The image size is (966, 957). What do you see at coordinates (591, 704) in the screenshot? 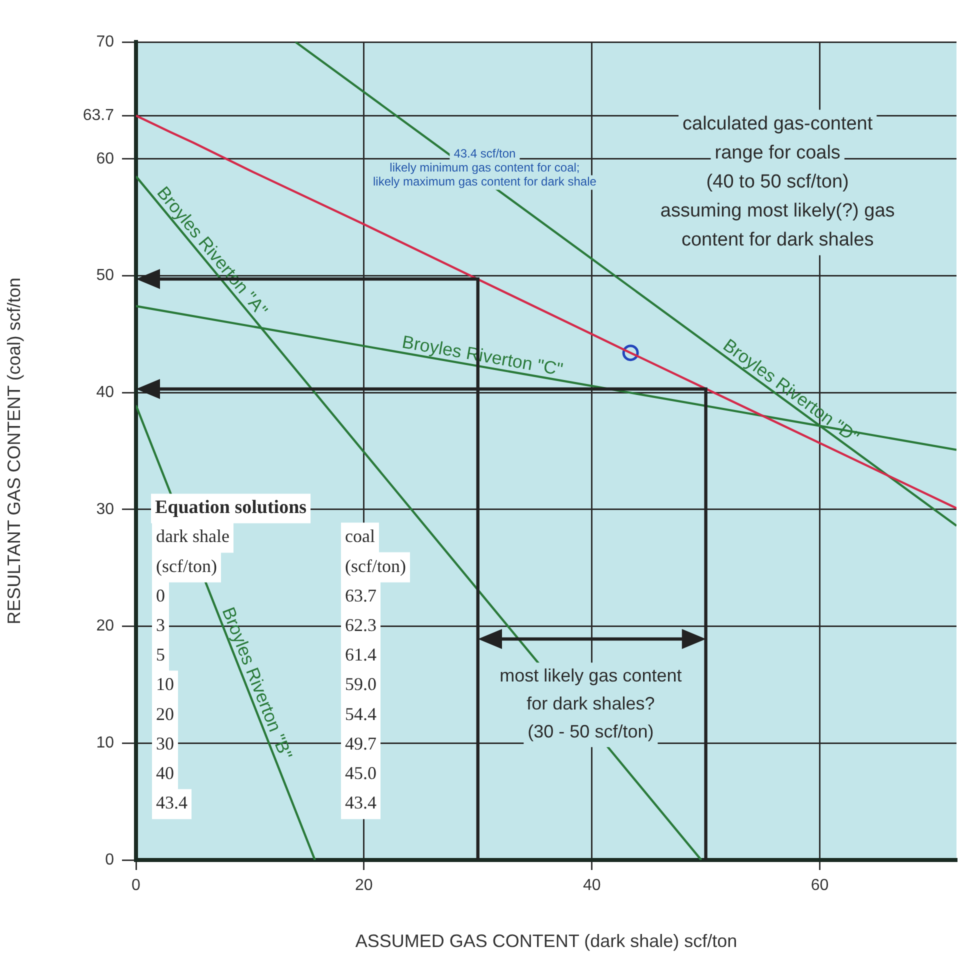
I see `annotation: most likely gas content for dark shales? (30 - 50 scf/ton)` at bounding box center [591, 704].